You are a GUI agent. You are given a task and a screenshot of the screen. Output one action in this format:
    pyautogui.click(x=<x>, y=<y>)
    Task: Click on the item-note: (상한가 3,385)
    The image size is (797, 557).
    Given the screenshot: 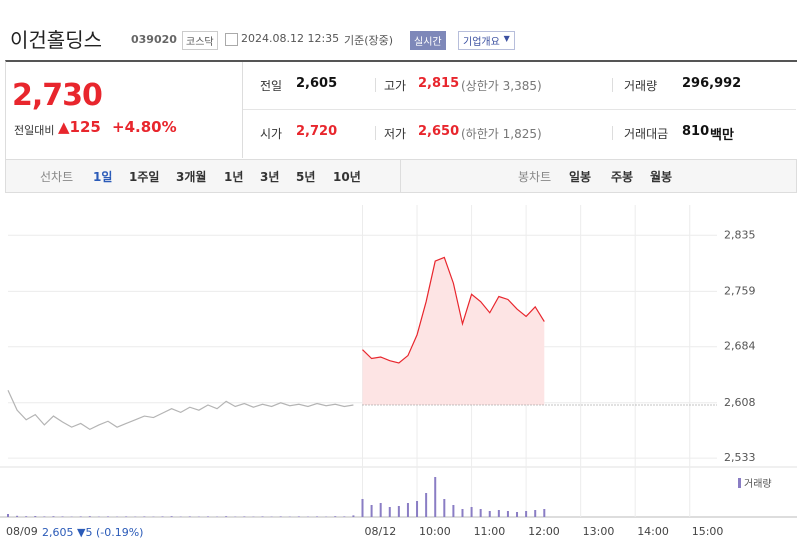 What is the action you would take?
    pyautogui.click(x=501, y=86)
    